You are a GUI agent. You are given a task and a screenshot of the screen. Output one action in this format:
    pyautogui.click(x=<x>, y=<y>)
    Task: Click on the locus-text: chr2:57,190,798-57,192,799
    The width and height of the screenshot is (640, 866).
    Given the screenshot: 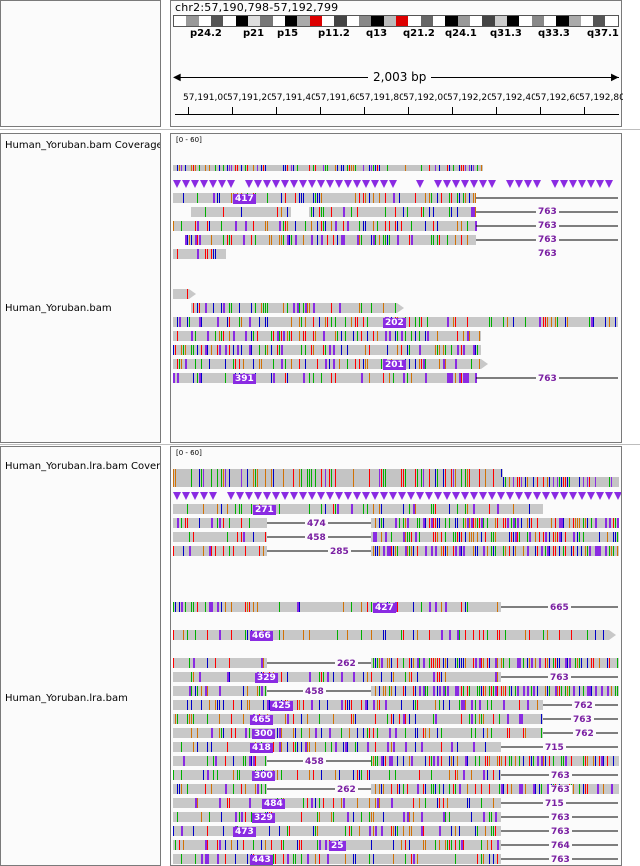 What is the action you would take?
    pyautogui.click(x=257, y=7)
    